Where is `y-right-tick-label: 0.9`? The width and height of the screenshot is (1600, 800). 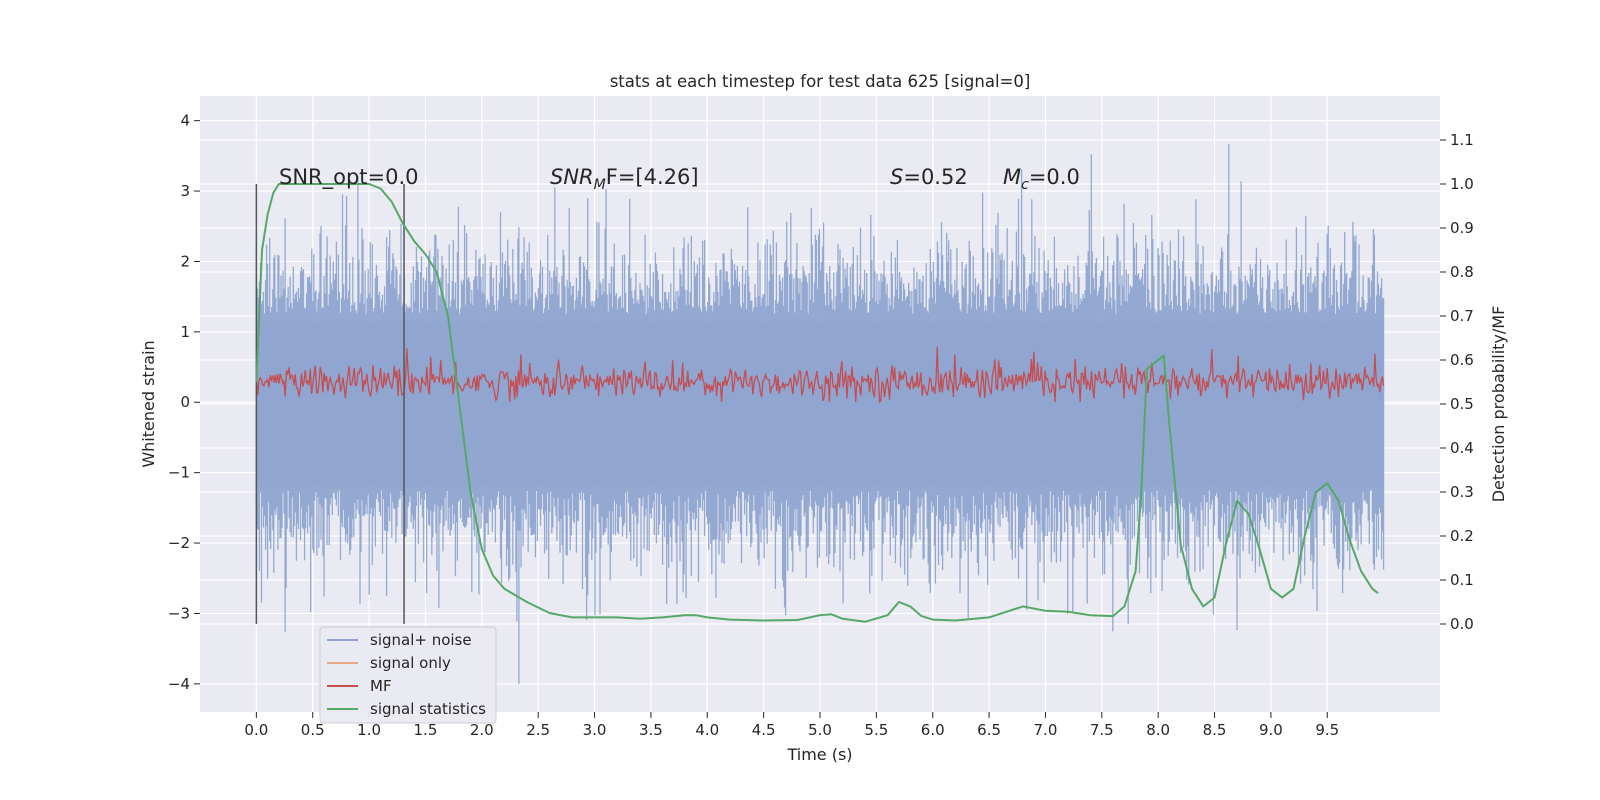
y-right-tick-label: 0.9 is located at coordinates (1462, 228).